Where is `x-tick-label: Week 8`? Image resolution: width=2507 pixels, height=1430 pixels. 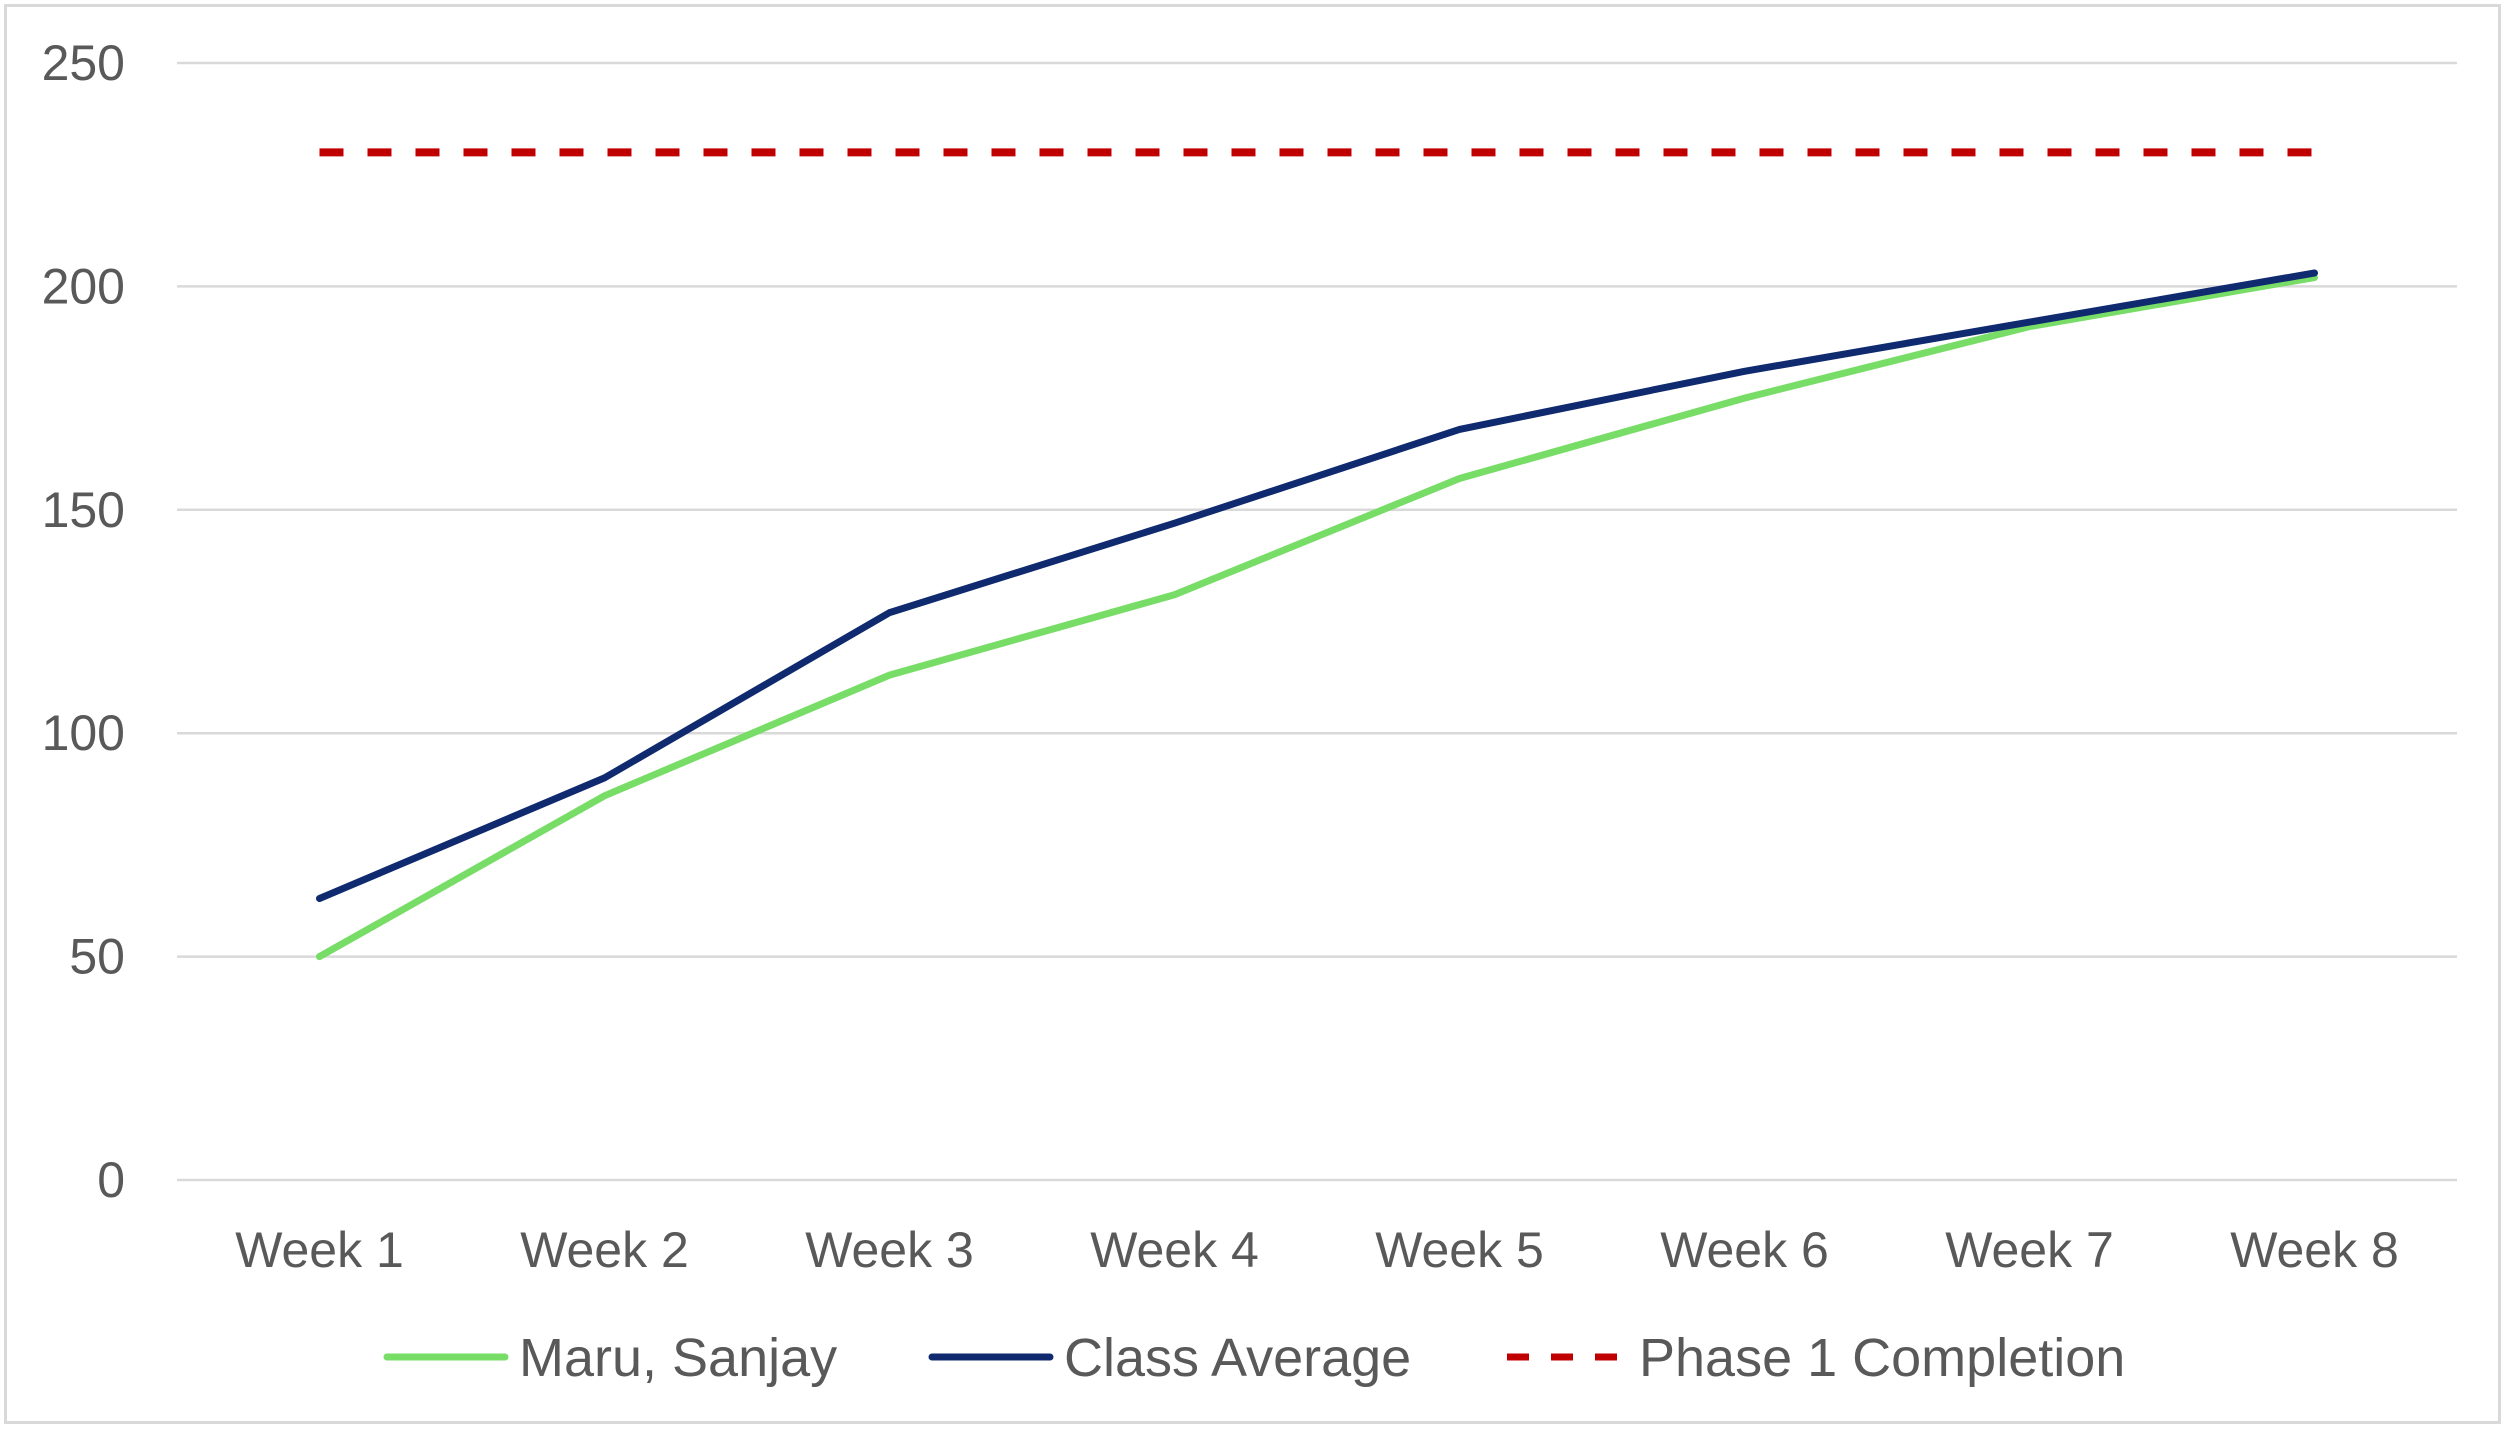 x-tick-label: Week 8 is located at coordinates (2314, 1250).